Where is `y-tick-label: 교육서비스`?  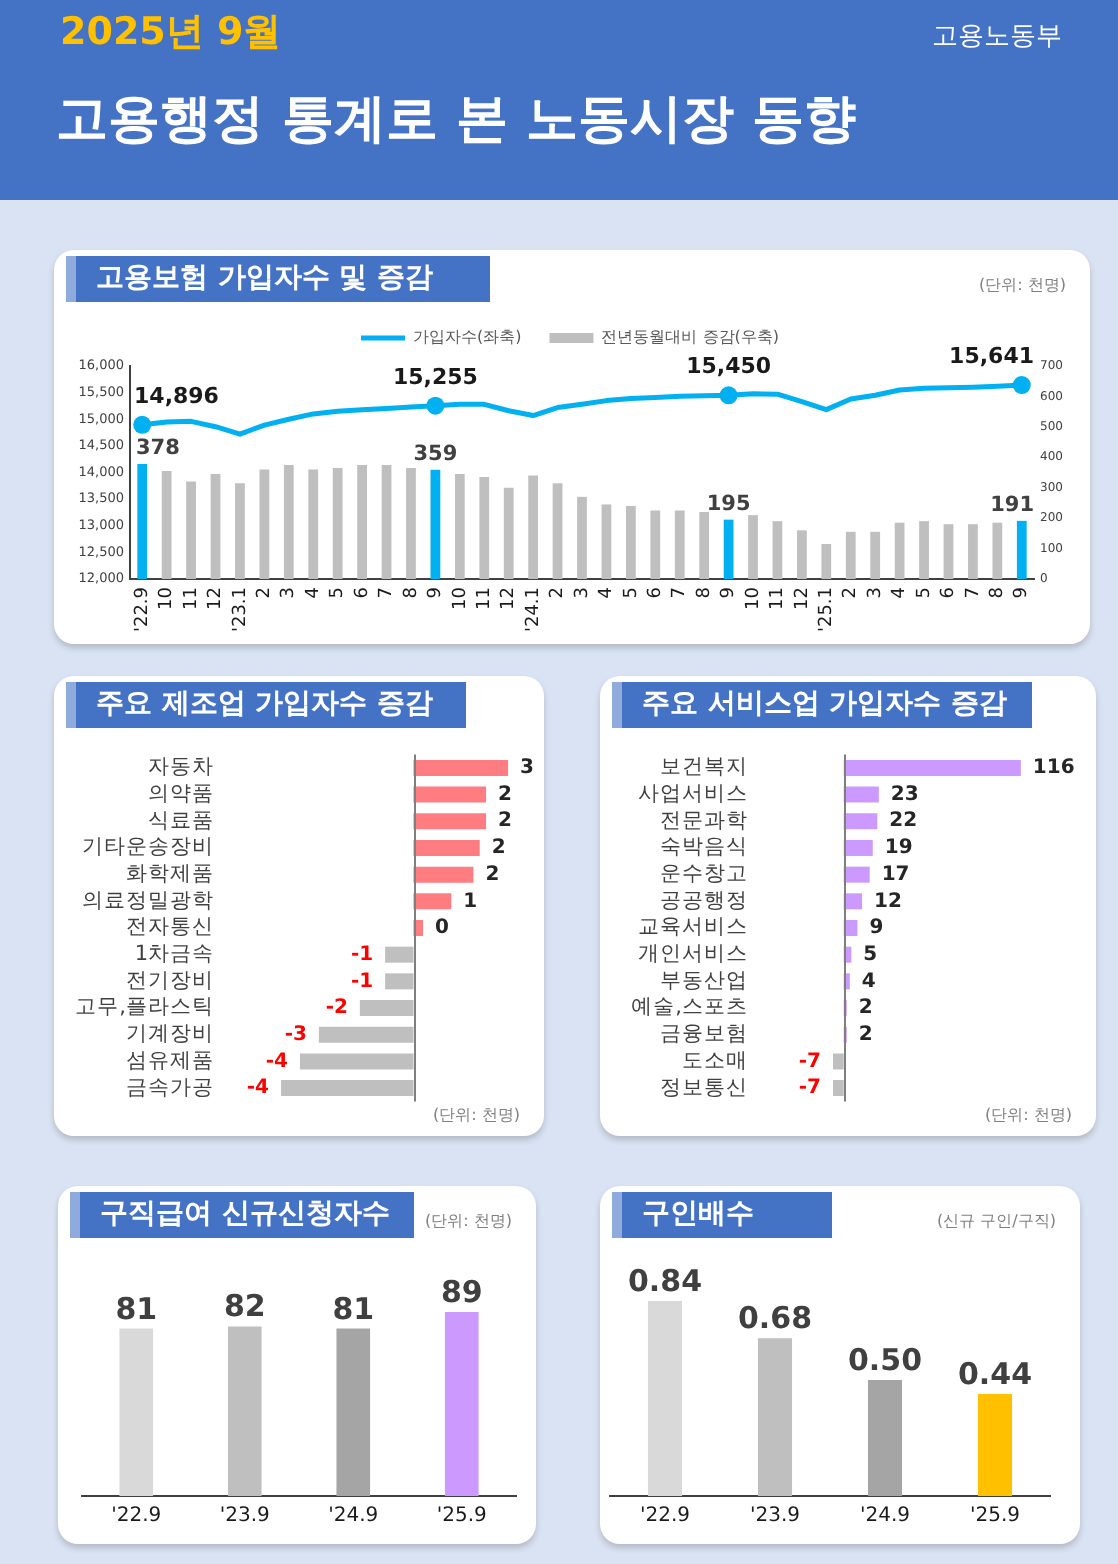
y-tick-label: 교육서비스 is located at coordinates (693, 927).